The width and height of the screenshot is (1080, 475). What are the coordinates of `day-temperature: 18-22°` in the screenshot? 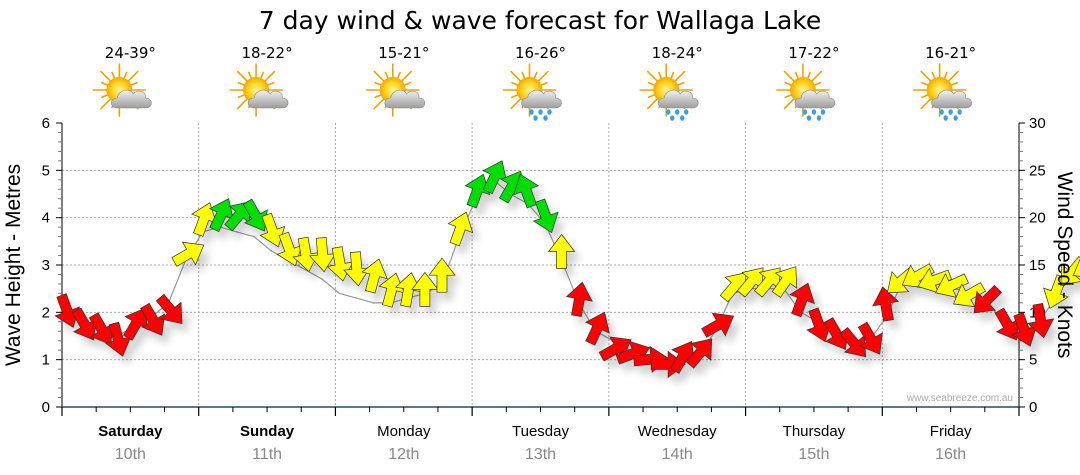 It's located at (267, 53).